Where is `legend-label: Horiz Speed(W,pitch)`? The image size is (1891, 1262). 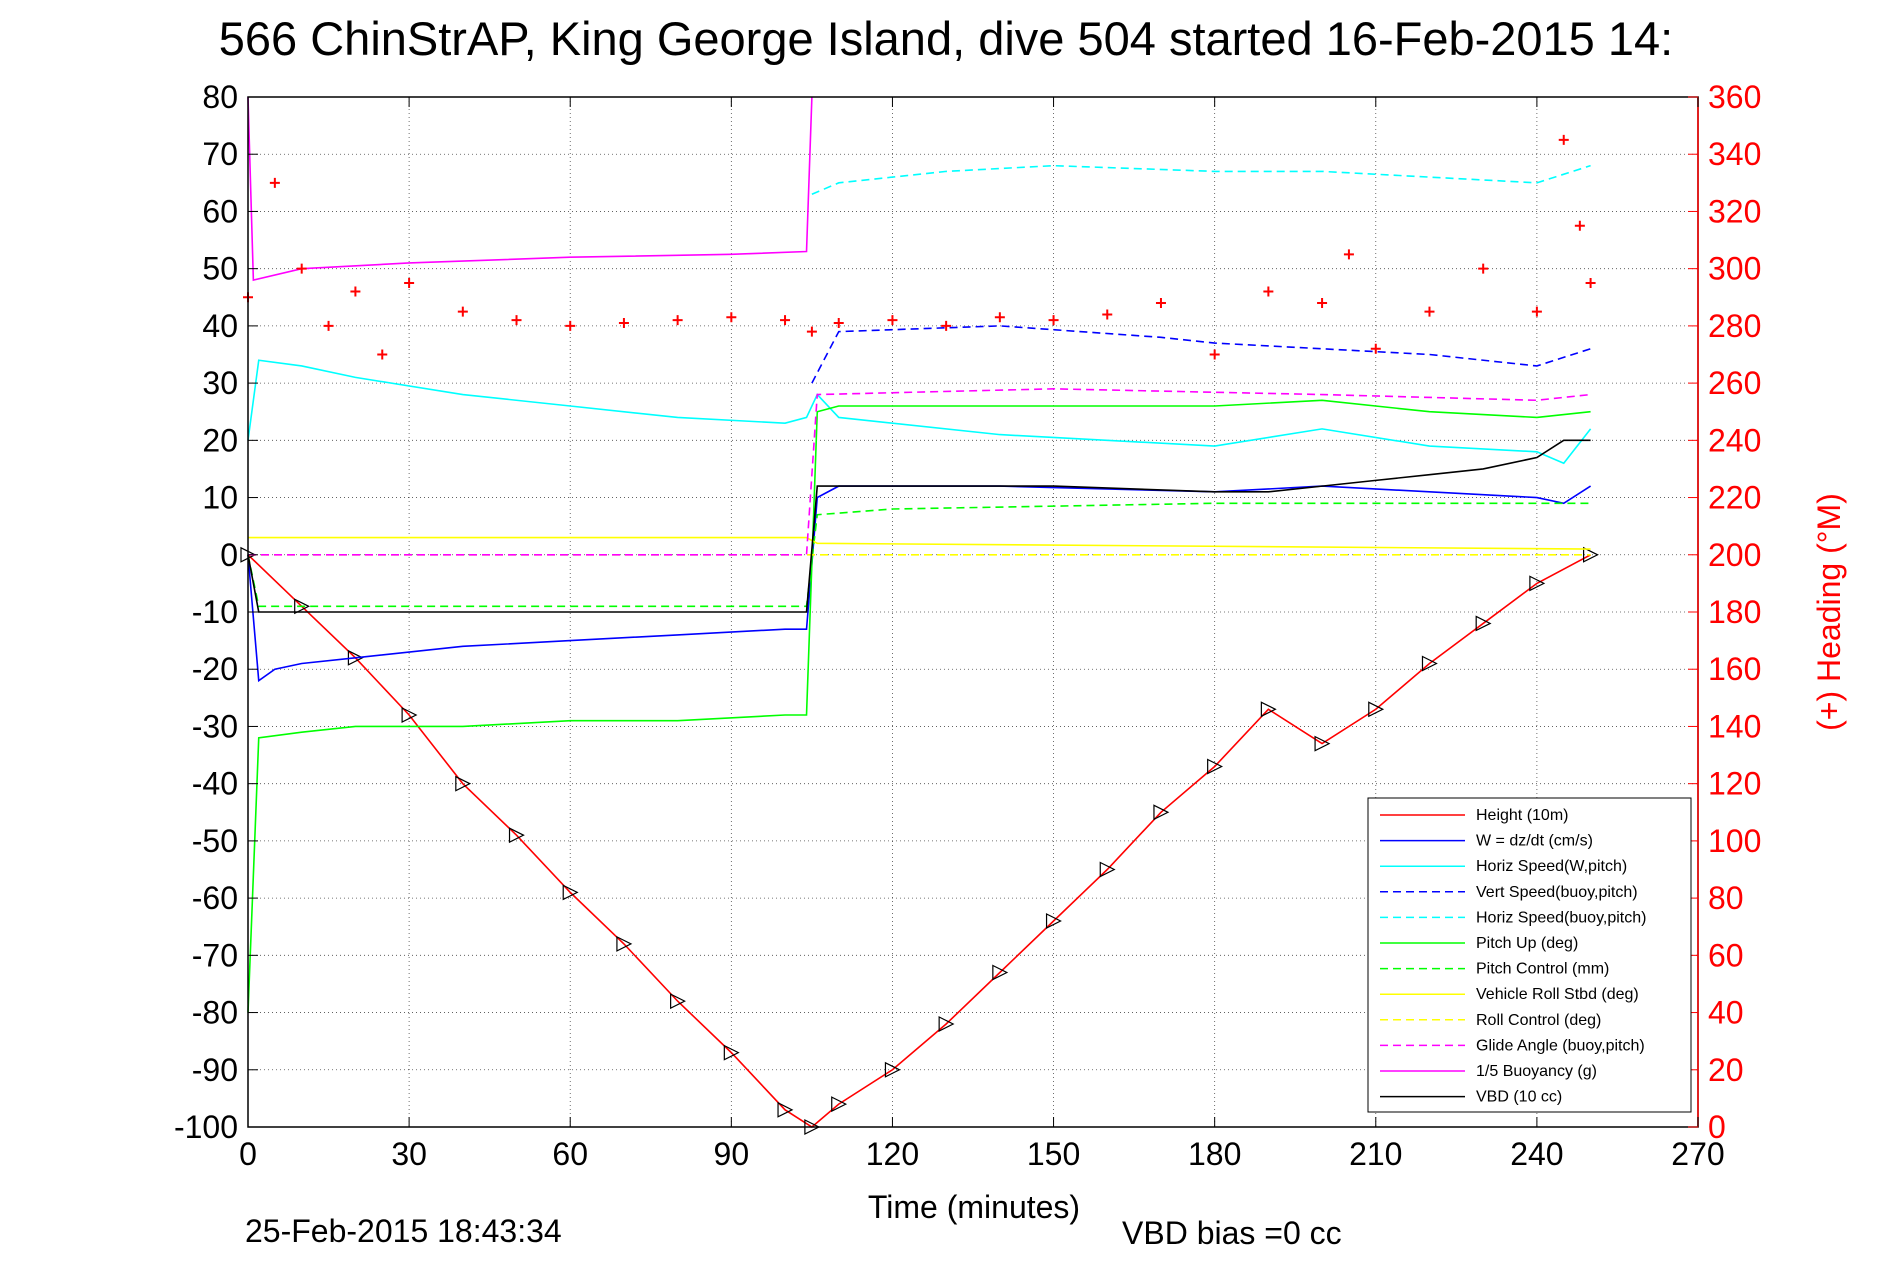 legend-label: Horiz Speed(W,pitch) is located at coordinates (1551, 866).